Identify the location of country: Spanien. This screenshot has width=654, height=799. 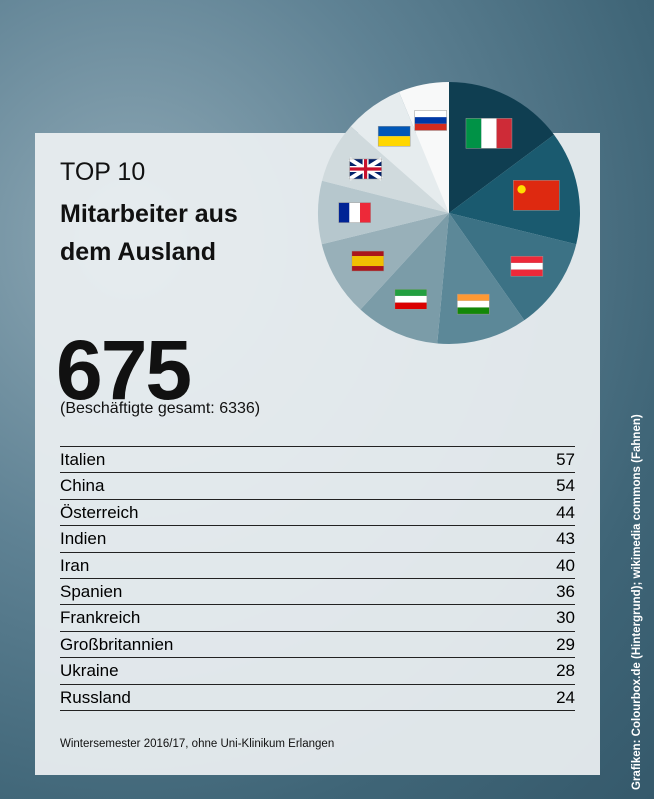
(91, 591).